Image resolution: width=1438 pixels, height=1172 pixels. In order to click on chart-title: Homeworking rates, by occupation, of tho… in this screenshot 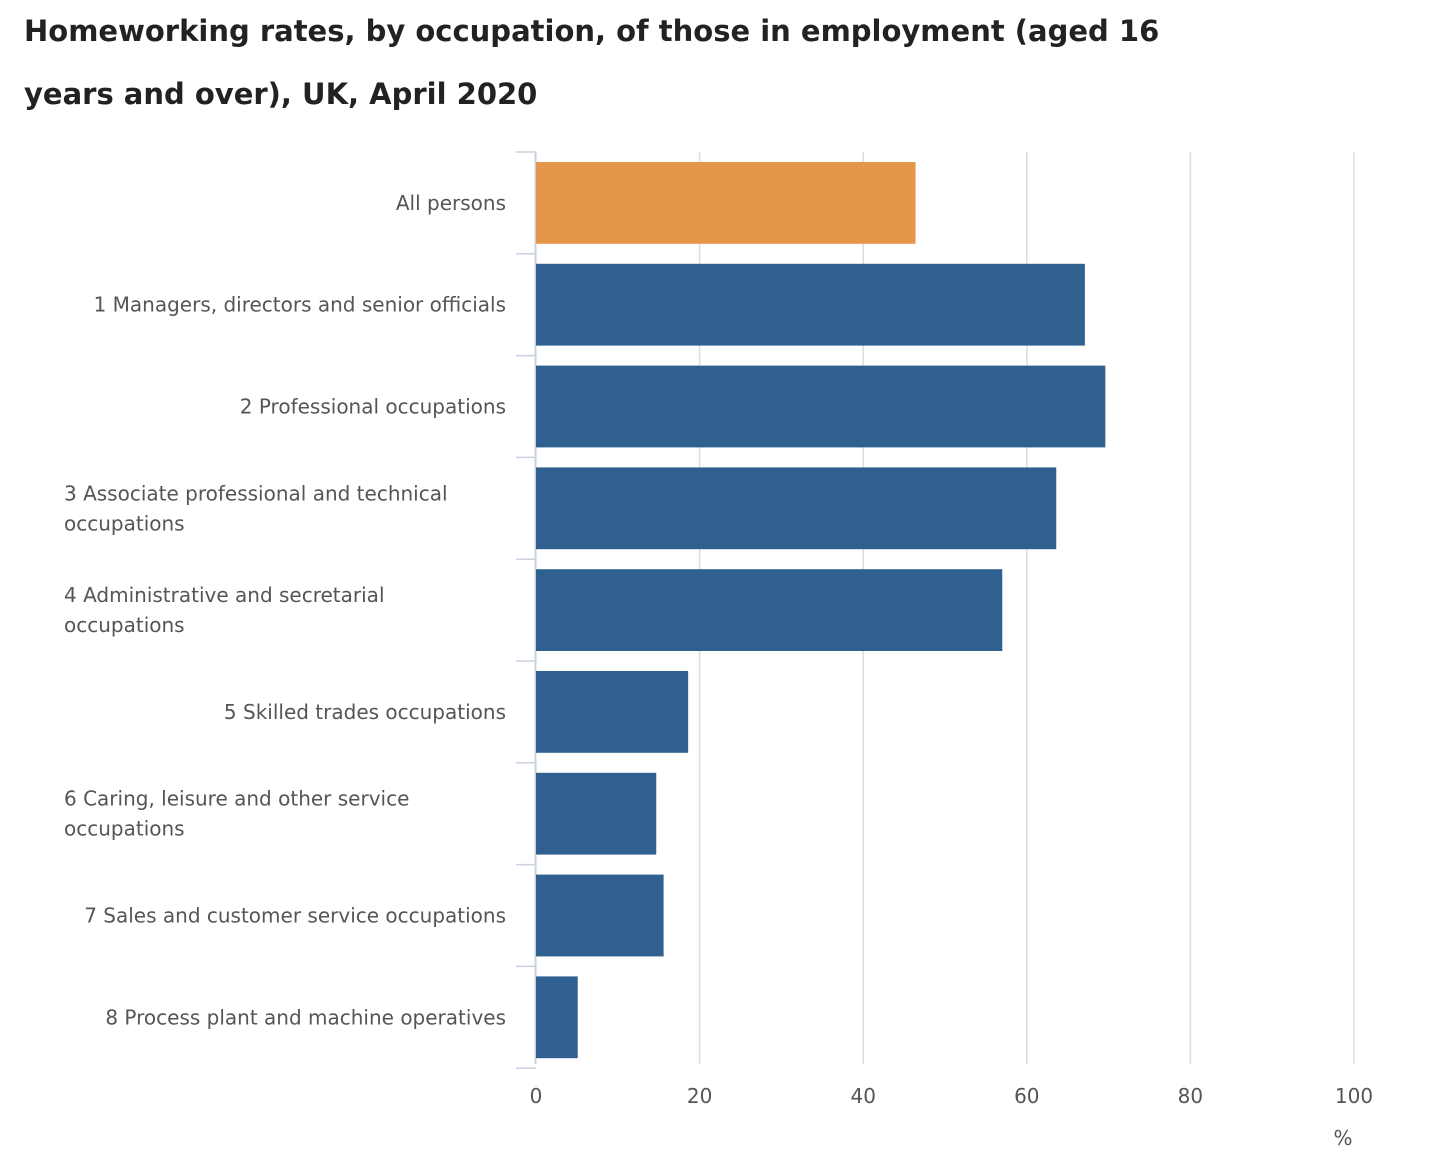, I will do `click(592, 62)`.